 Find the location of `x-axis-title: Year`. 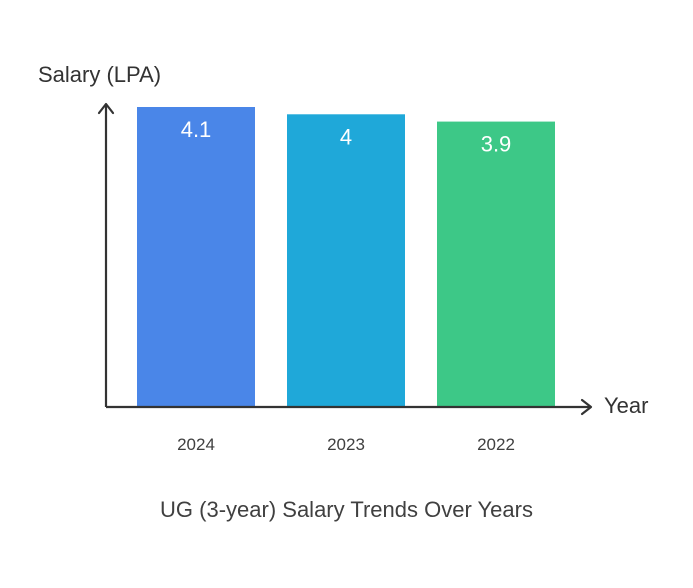

x-axis-title: Year is located at coordinates (626, 405).